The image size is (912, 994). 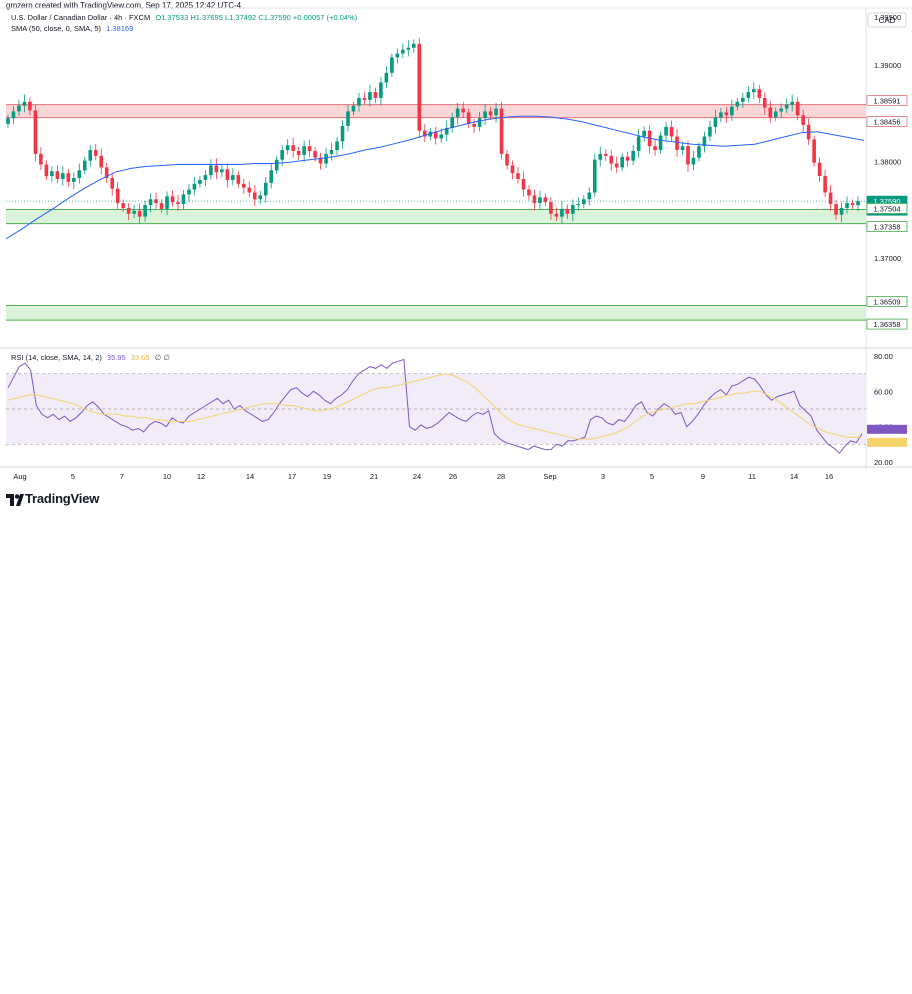 I want to click on price-label: 1.36358, so click(x=886, y=324).